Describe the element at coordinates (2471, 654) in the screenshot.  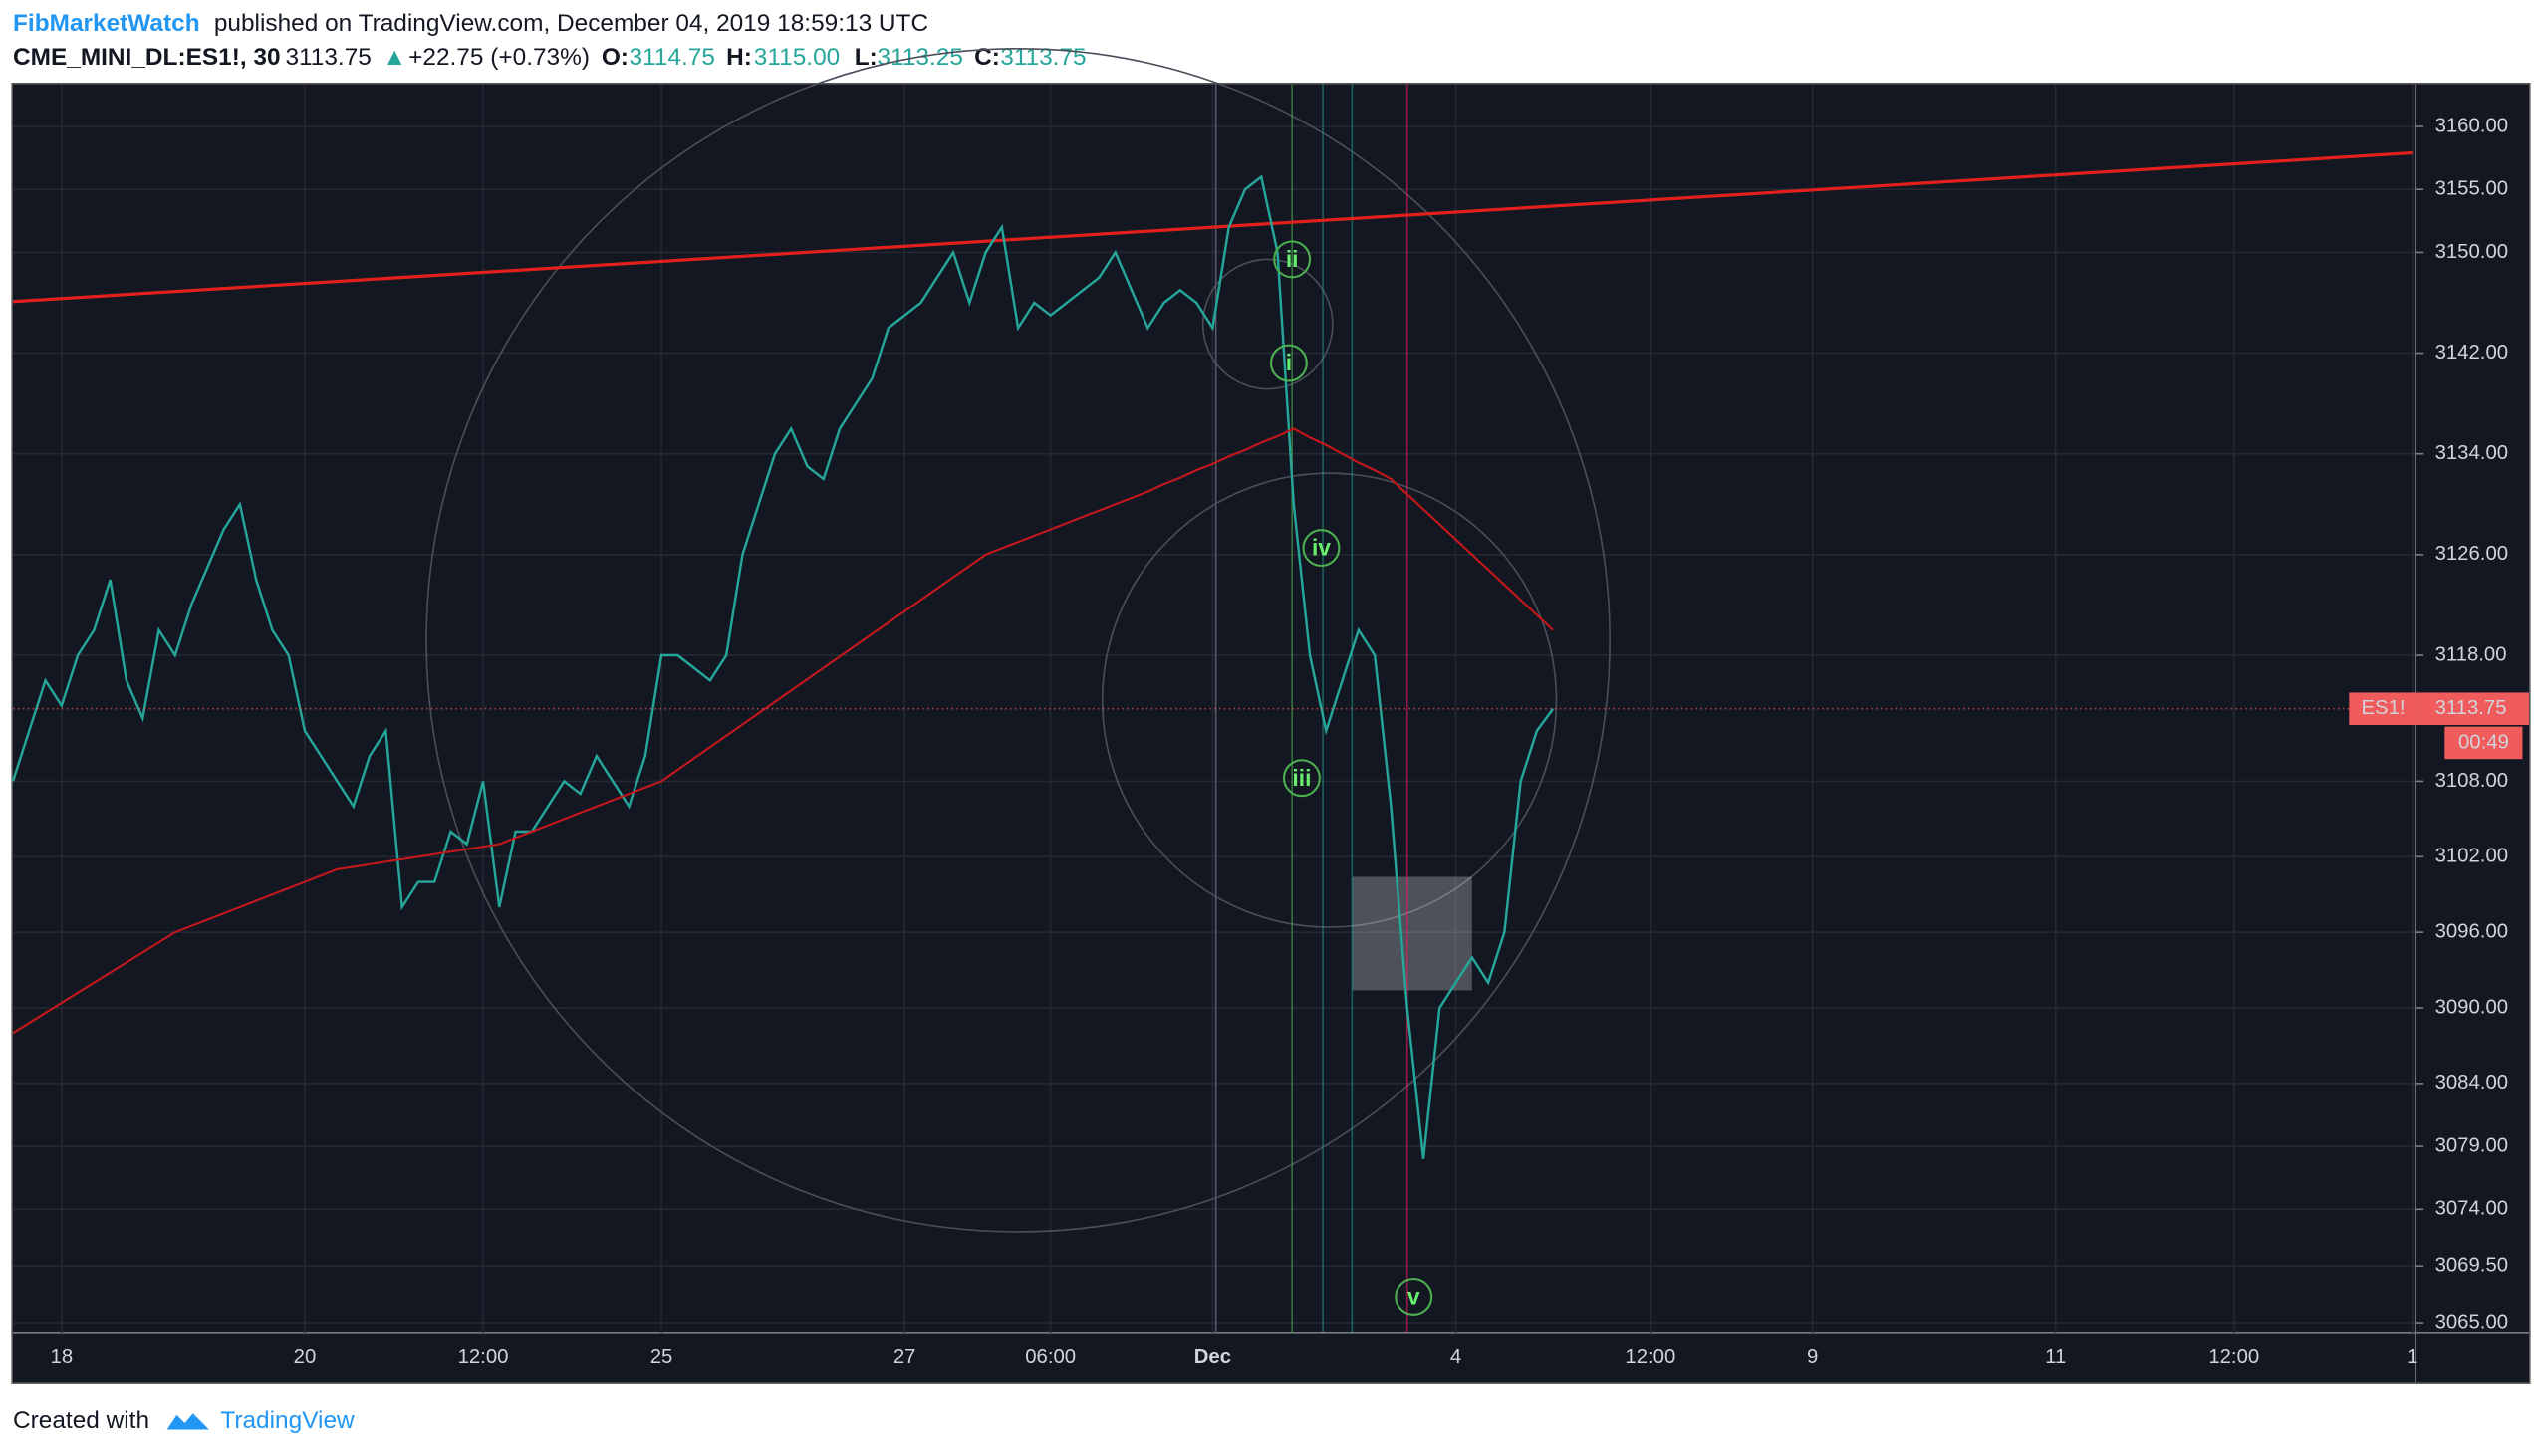
I see `y-tick-label: 3118.00` at that location.